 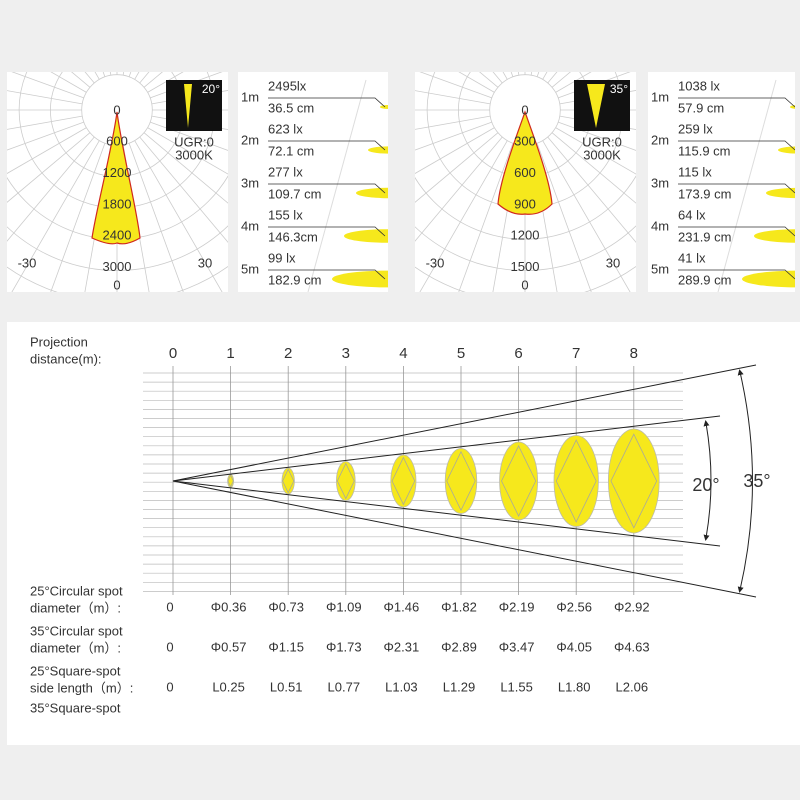 What do you see at coordinates (705, 485) in the screenshot?
I see `inner-angle: 20°` at bounding box center [705, 485].